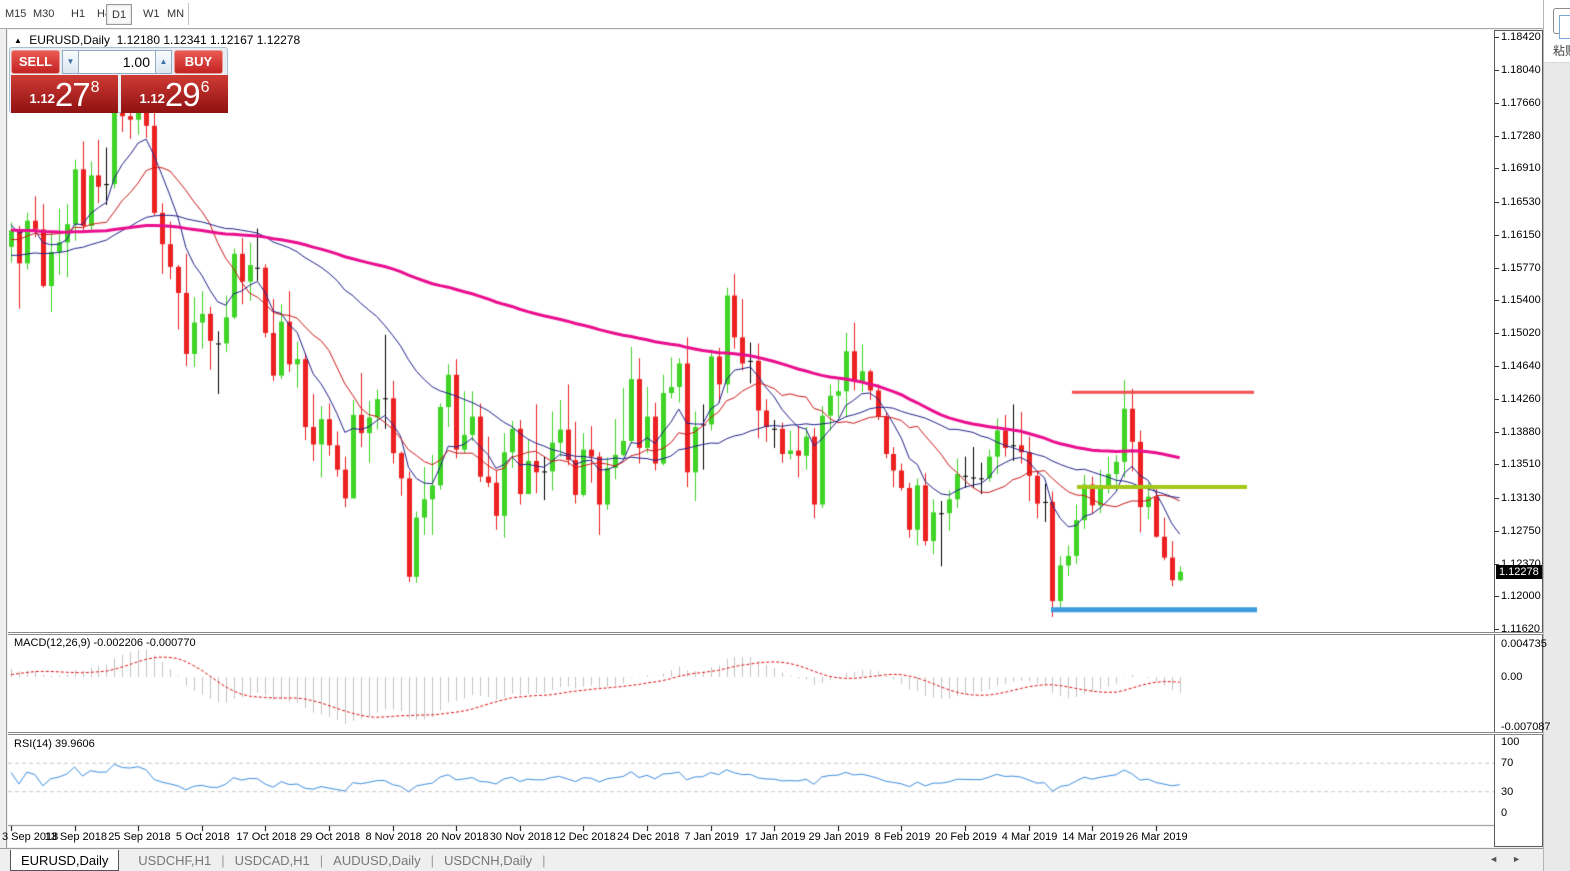  Describe the element at coordinates (1029, 837) in the screenshot. I see `date-axis-label: 4 Mar 2019` at that location.